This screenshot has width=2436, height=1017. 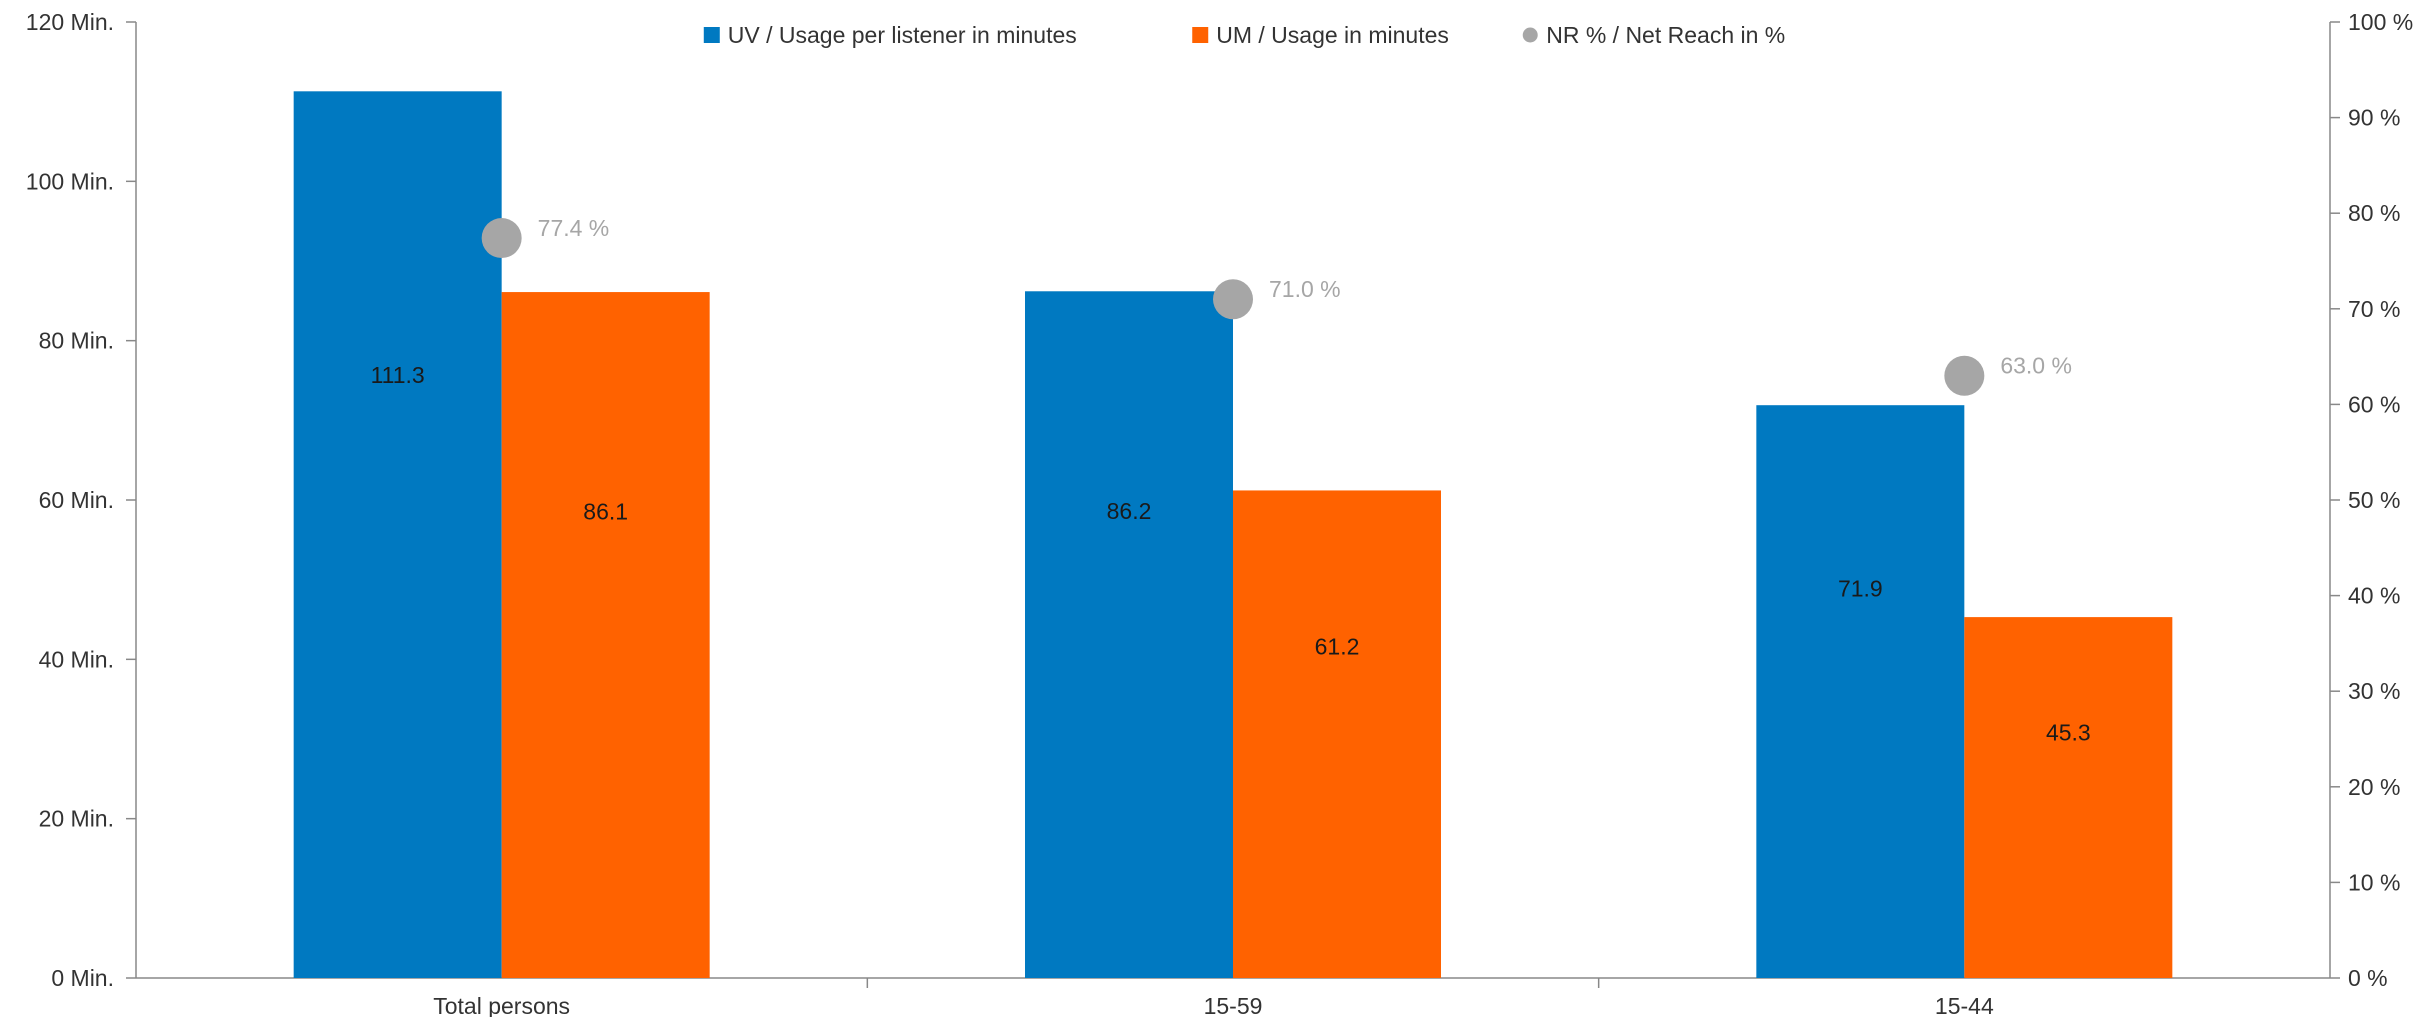 I want to click on right-y-tick-label: 70 %, so click(x=2374, y=309).